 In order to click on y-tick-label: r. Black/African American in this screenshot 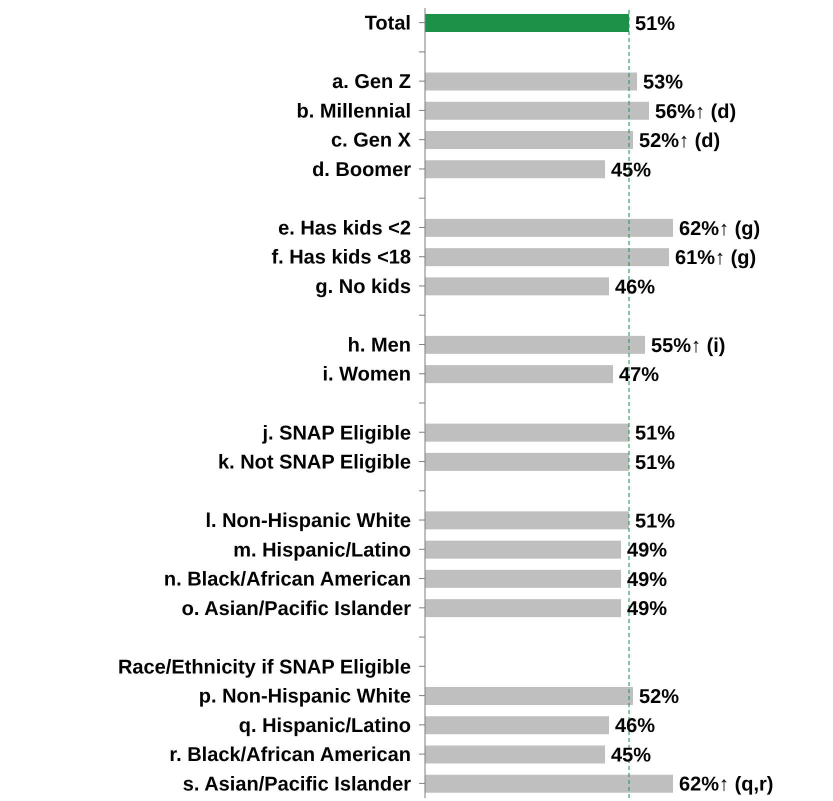, I will do `click(290, 755)`.